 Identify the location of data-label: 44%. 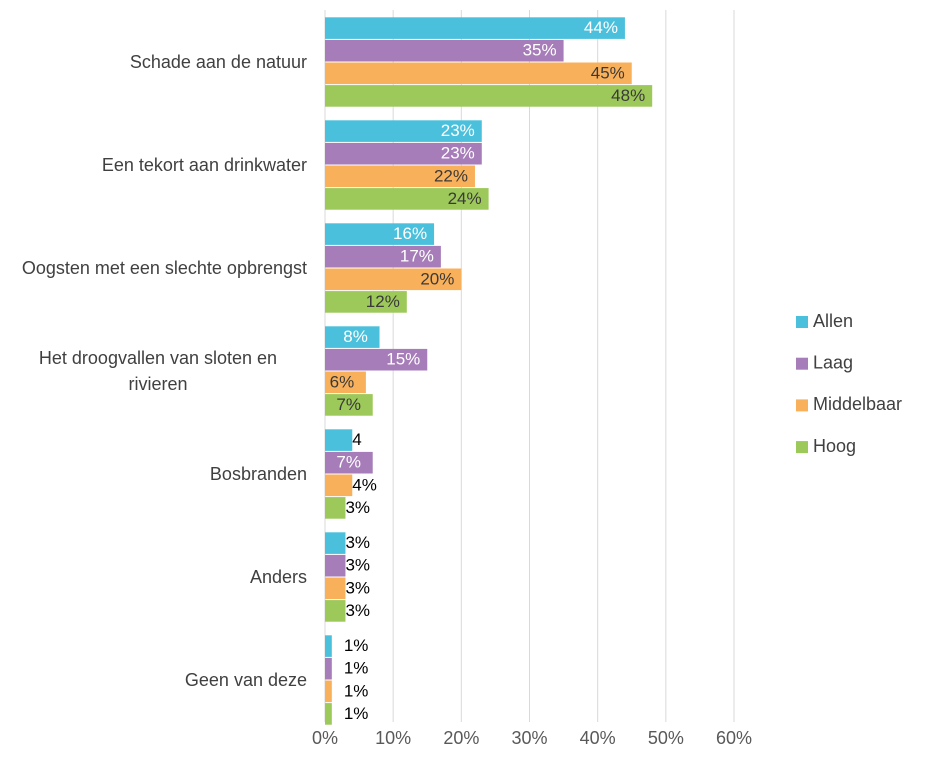
(601, 27).